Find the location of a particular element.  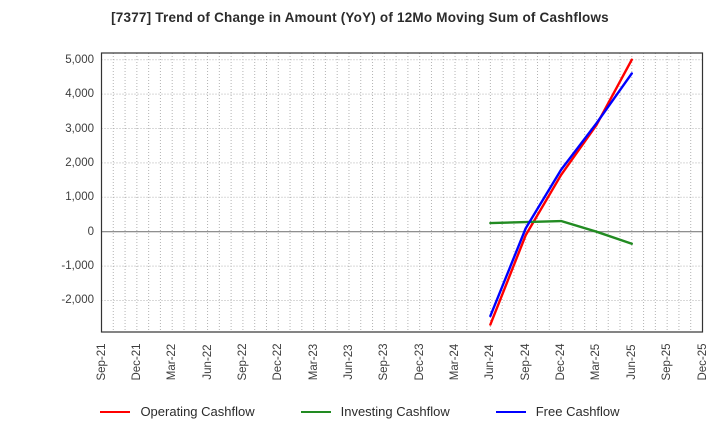

x-tick-label: Sep-25 is located at coordinates (667, 362).